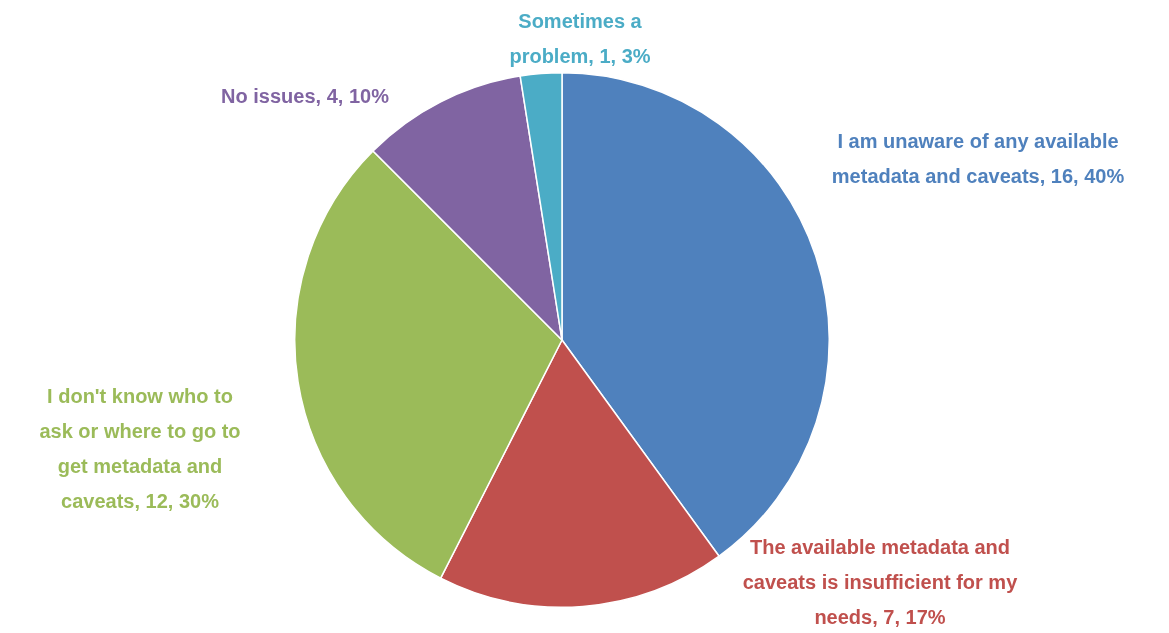 This screenshot has width=1169, height=633. What do you see at coordinates (880, 581) in the screenshot?
I see `slice-label: The available metadata and caveats is insufficient for my needs, 7, 17%` at bounding box center [880, 581].